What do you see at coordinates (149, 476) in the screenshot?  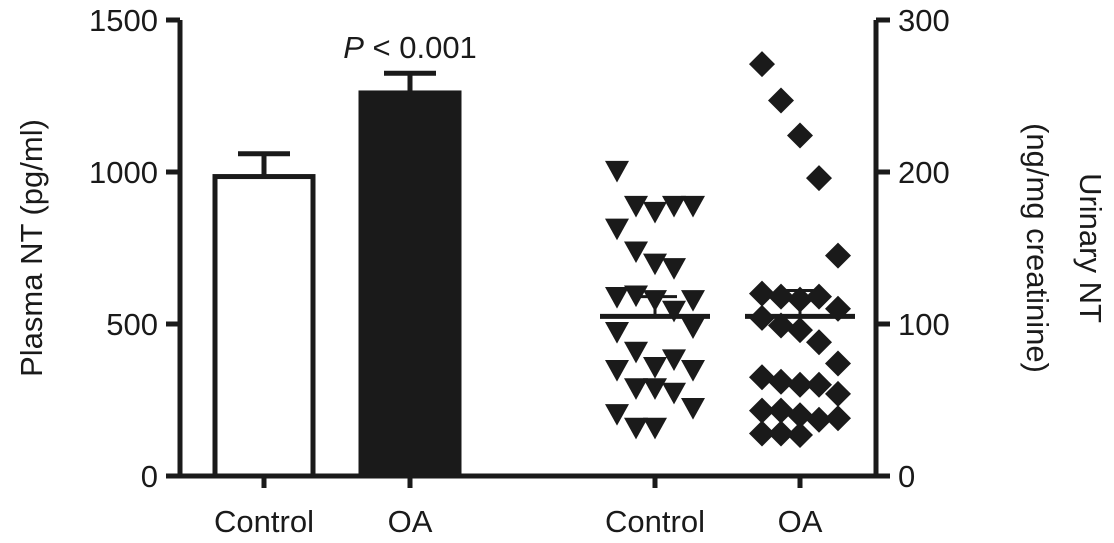 I see `left-axis-tick-label: 0` at bounding box center [149, 476].